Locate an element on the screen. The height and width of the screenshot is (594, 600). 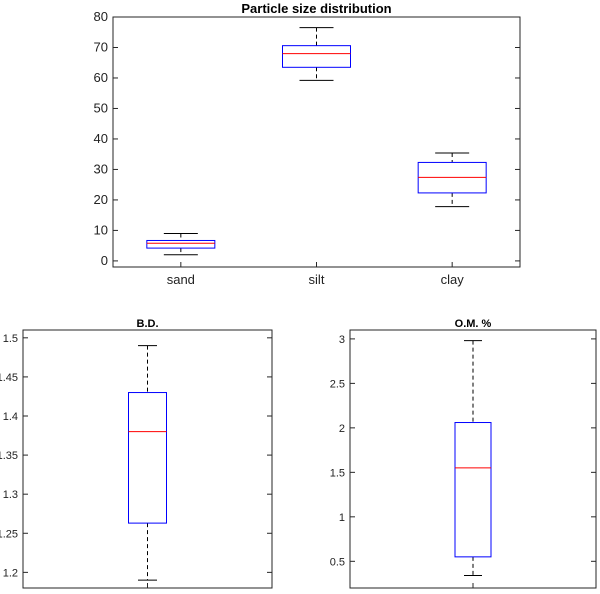
y-tick-label: 1.35 is located at coordinates (9, 456).